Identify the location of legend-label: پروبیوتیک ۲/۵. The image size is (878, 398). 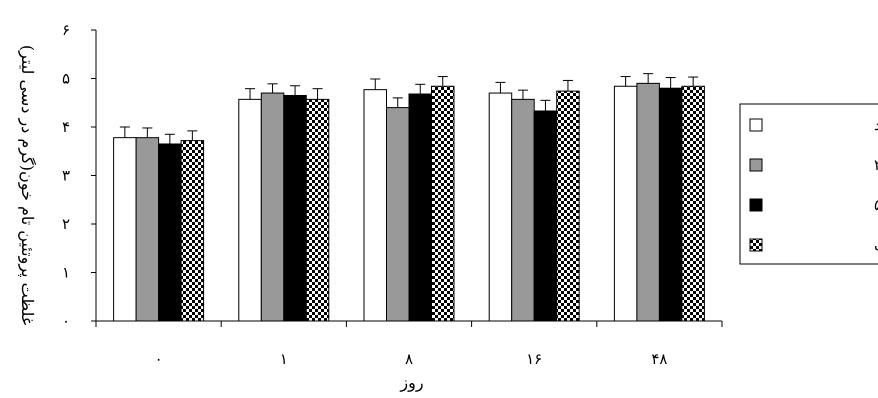
(876, 165).